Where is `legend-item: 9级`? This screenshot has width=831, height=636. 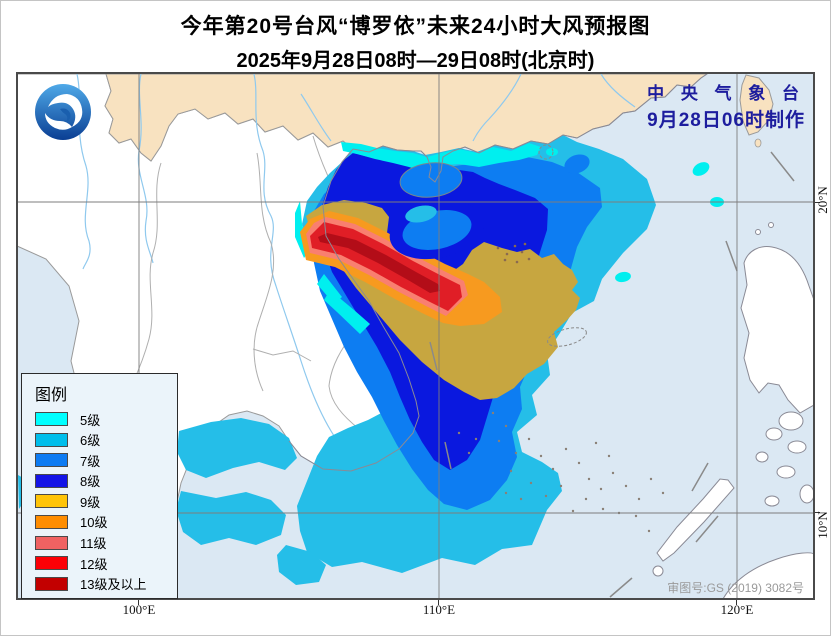
legend-item: 9级 is located at coordinates (106, 502).